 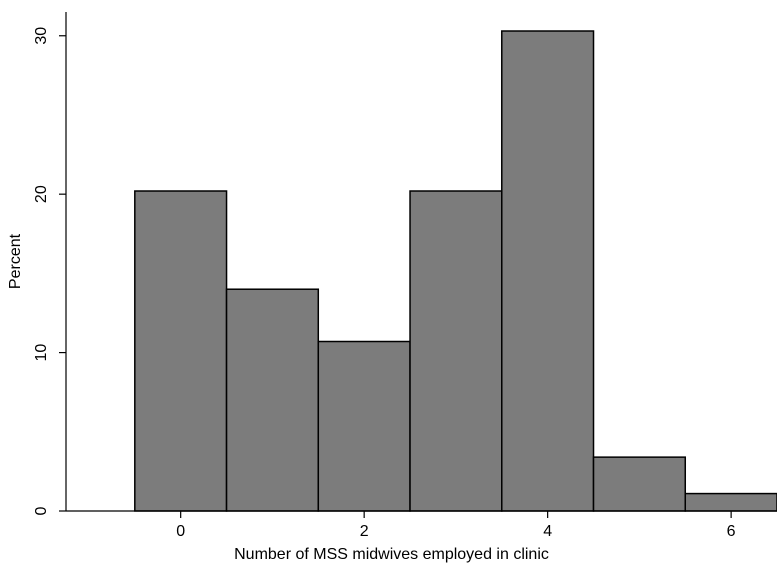 I want to click on y-tick-label-30: 30, so click(x=41, y=36).